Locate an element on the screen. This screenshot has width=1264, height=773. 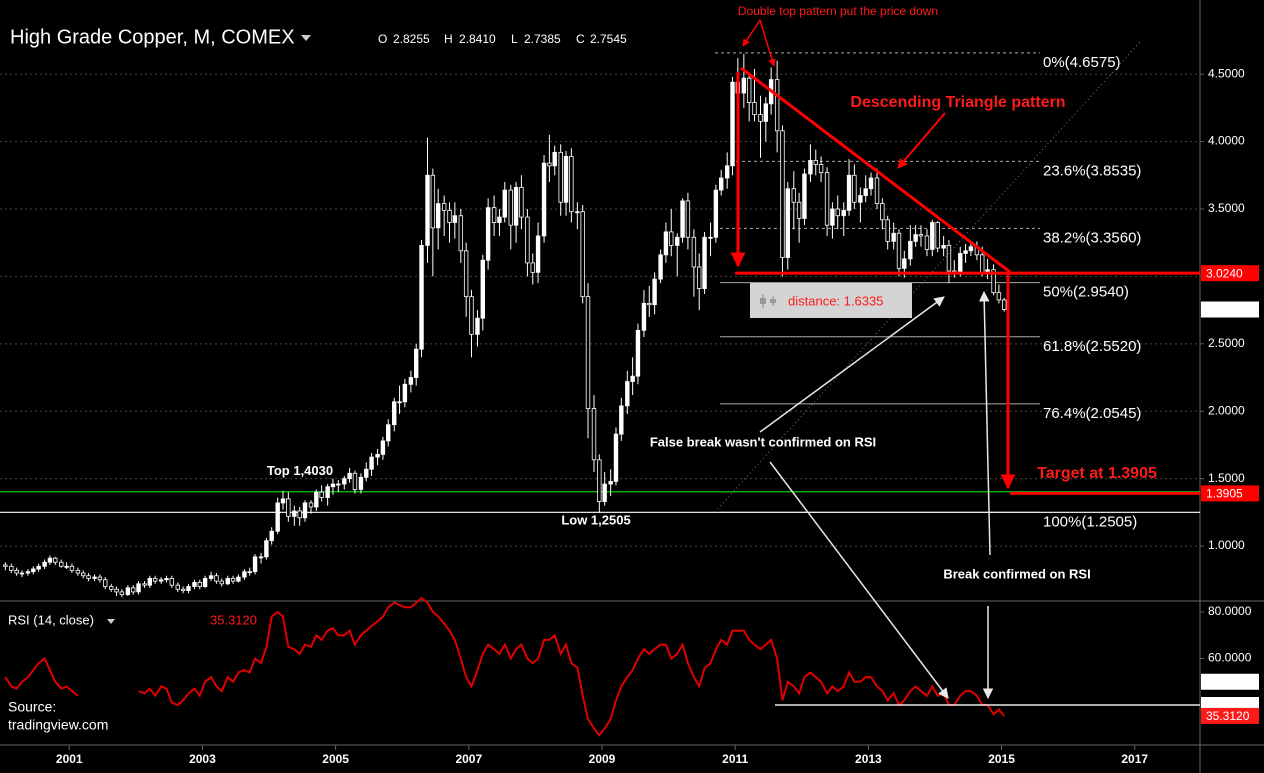
fib-label: 50%(2.9540) is located at coordinates (1086, 292).